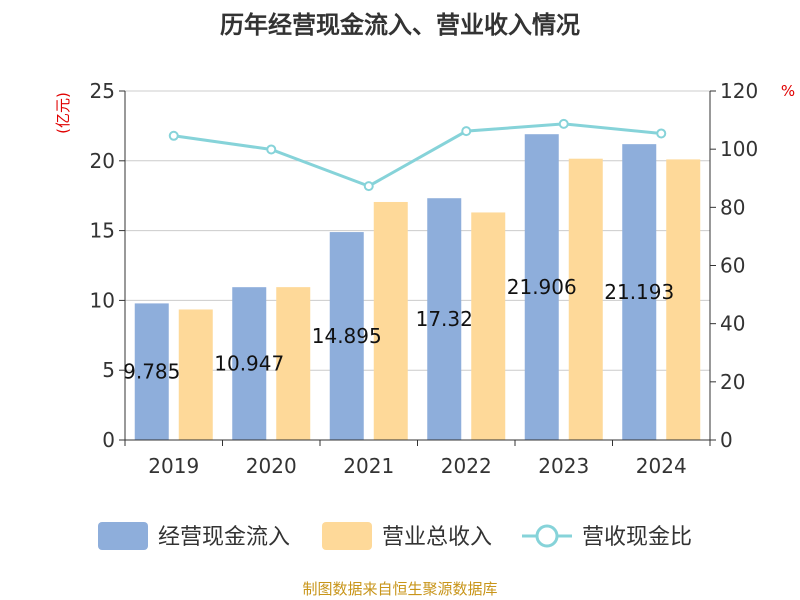 The height and width of the screenshot is (600, 800). I want to click on left-tick-label: 0, so click(108, 440).